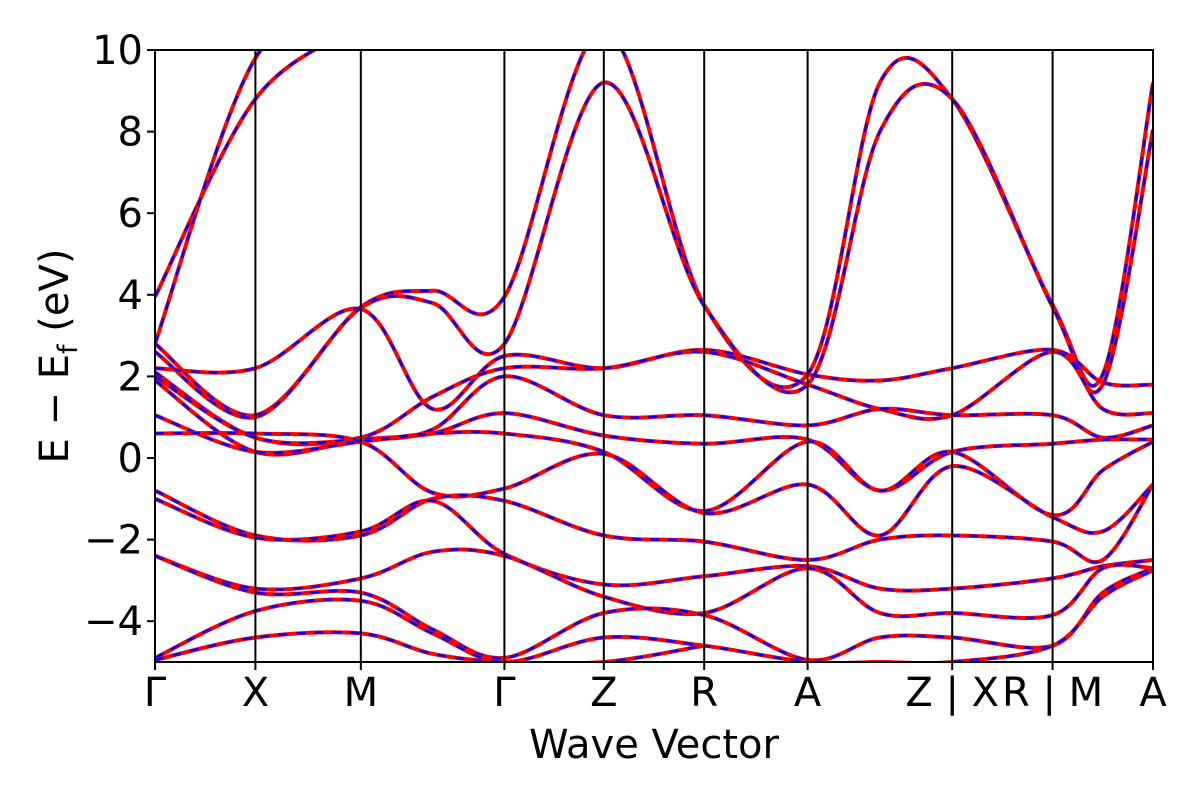 The width and height of the screenshot is (1200, 800). What do you see at coordinates (654, 745) in the screenshot?
I see `x-axis-title: Wave Vector` at bounding box center [654, 745].